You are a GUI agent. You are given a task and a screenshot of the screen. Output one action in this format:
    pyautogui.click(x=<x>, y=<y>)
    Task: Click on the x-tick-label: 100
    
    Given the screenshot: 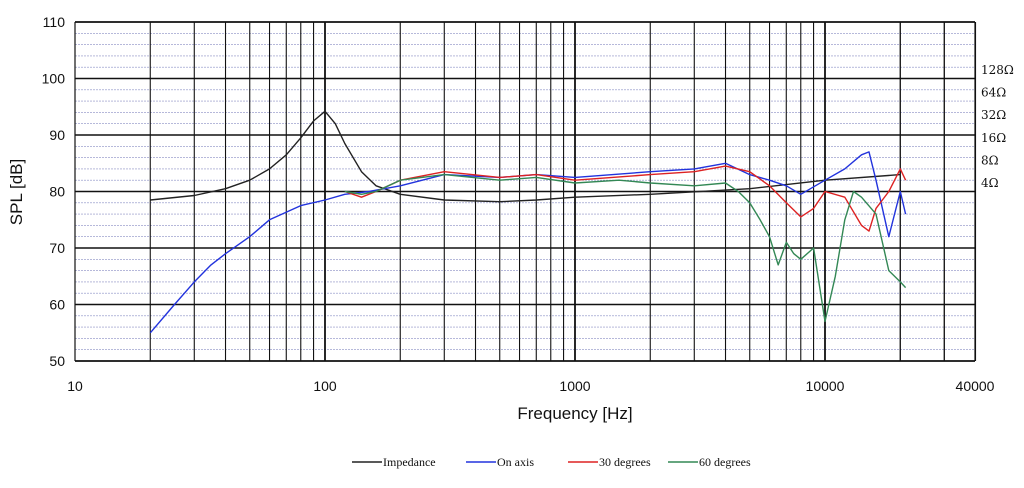 What is the action you would take?
    pyautogui.click(x=325, y=386)
    